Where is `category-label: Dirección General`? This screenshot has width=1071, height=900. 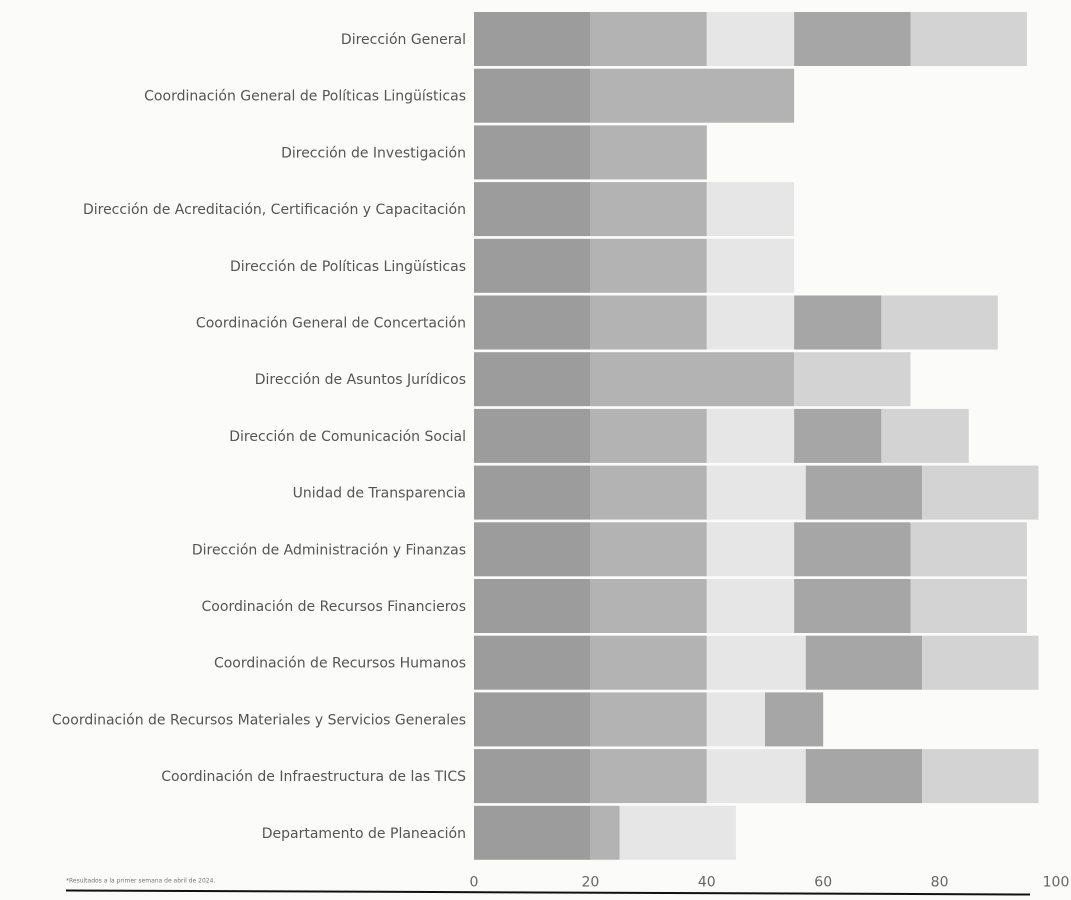 category-label: Dirección General is located at coordinates (403, 40).